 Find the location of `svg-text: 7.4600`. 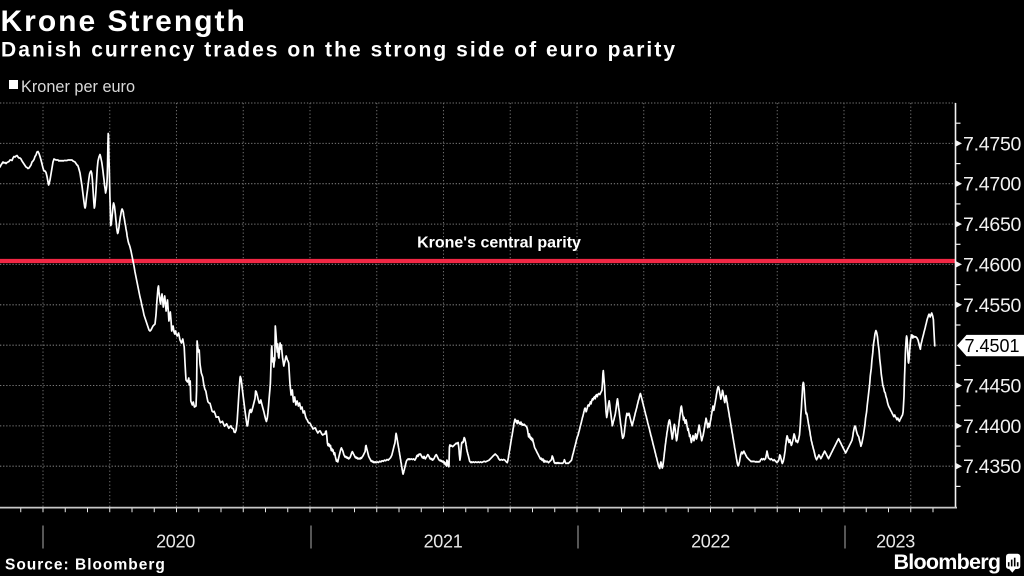

svg-text: 7.4600 is located at coordinates (992, 265).